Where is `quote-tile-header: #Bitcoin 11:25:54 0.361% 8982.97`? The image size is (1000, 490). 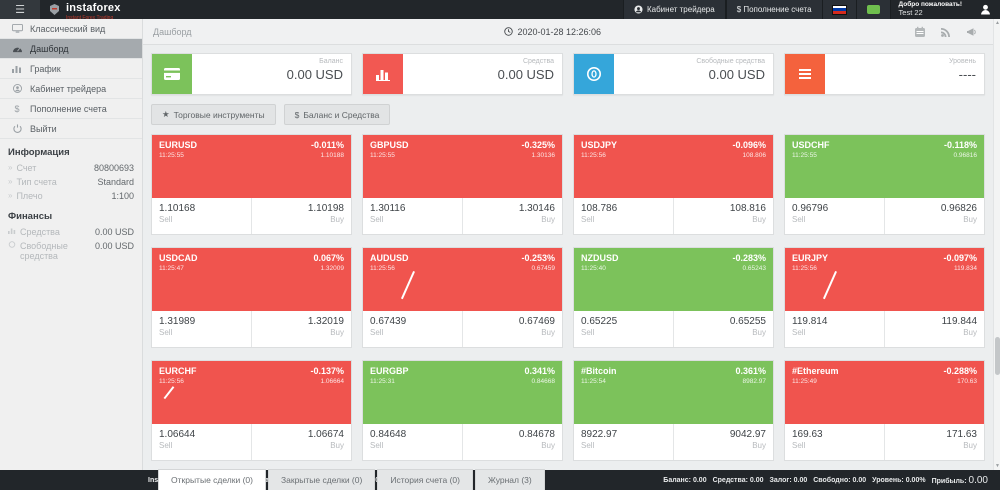 quote-tile-header: #Bitcoin 11:25:54 0.361% 8982.97 is located at coordinates (673, 392).